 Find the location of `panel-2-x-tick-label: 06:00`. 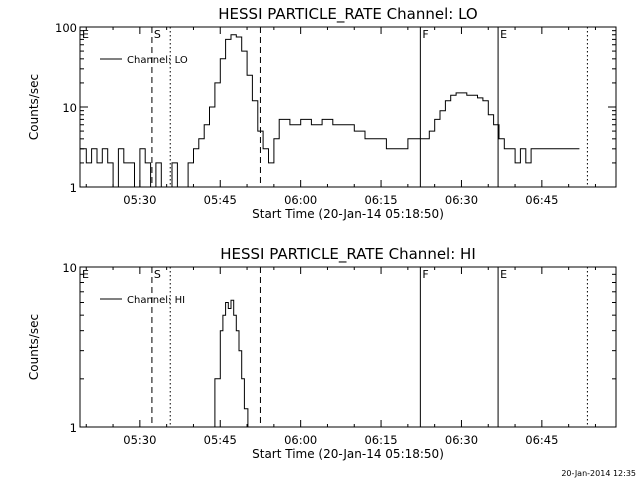

panel-2-x-tick-label: 06:00 is located at coordinates (300, 440).